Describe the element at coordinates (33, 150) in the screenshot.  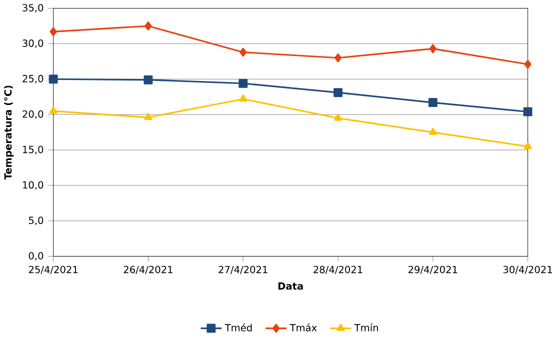
I see `y-tick-label: 15,0` at that location.